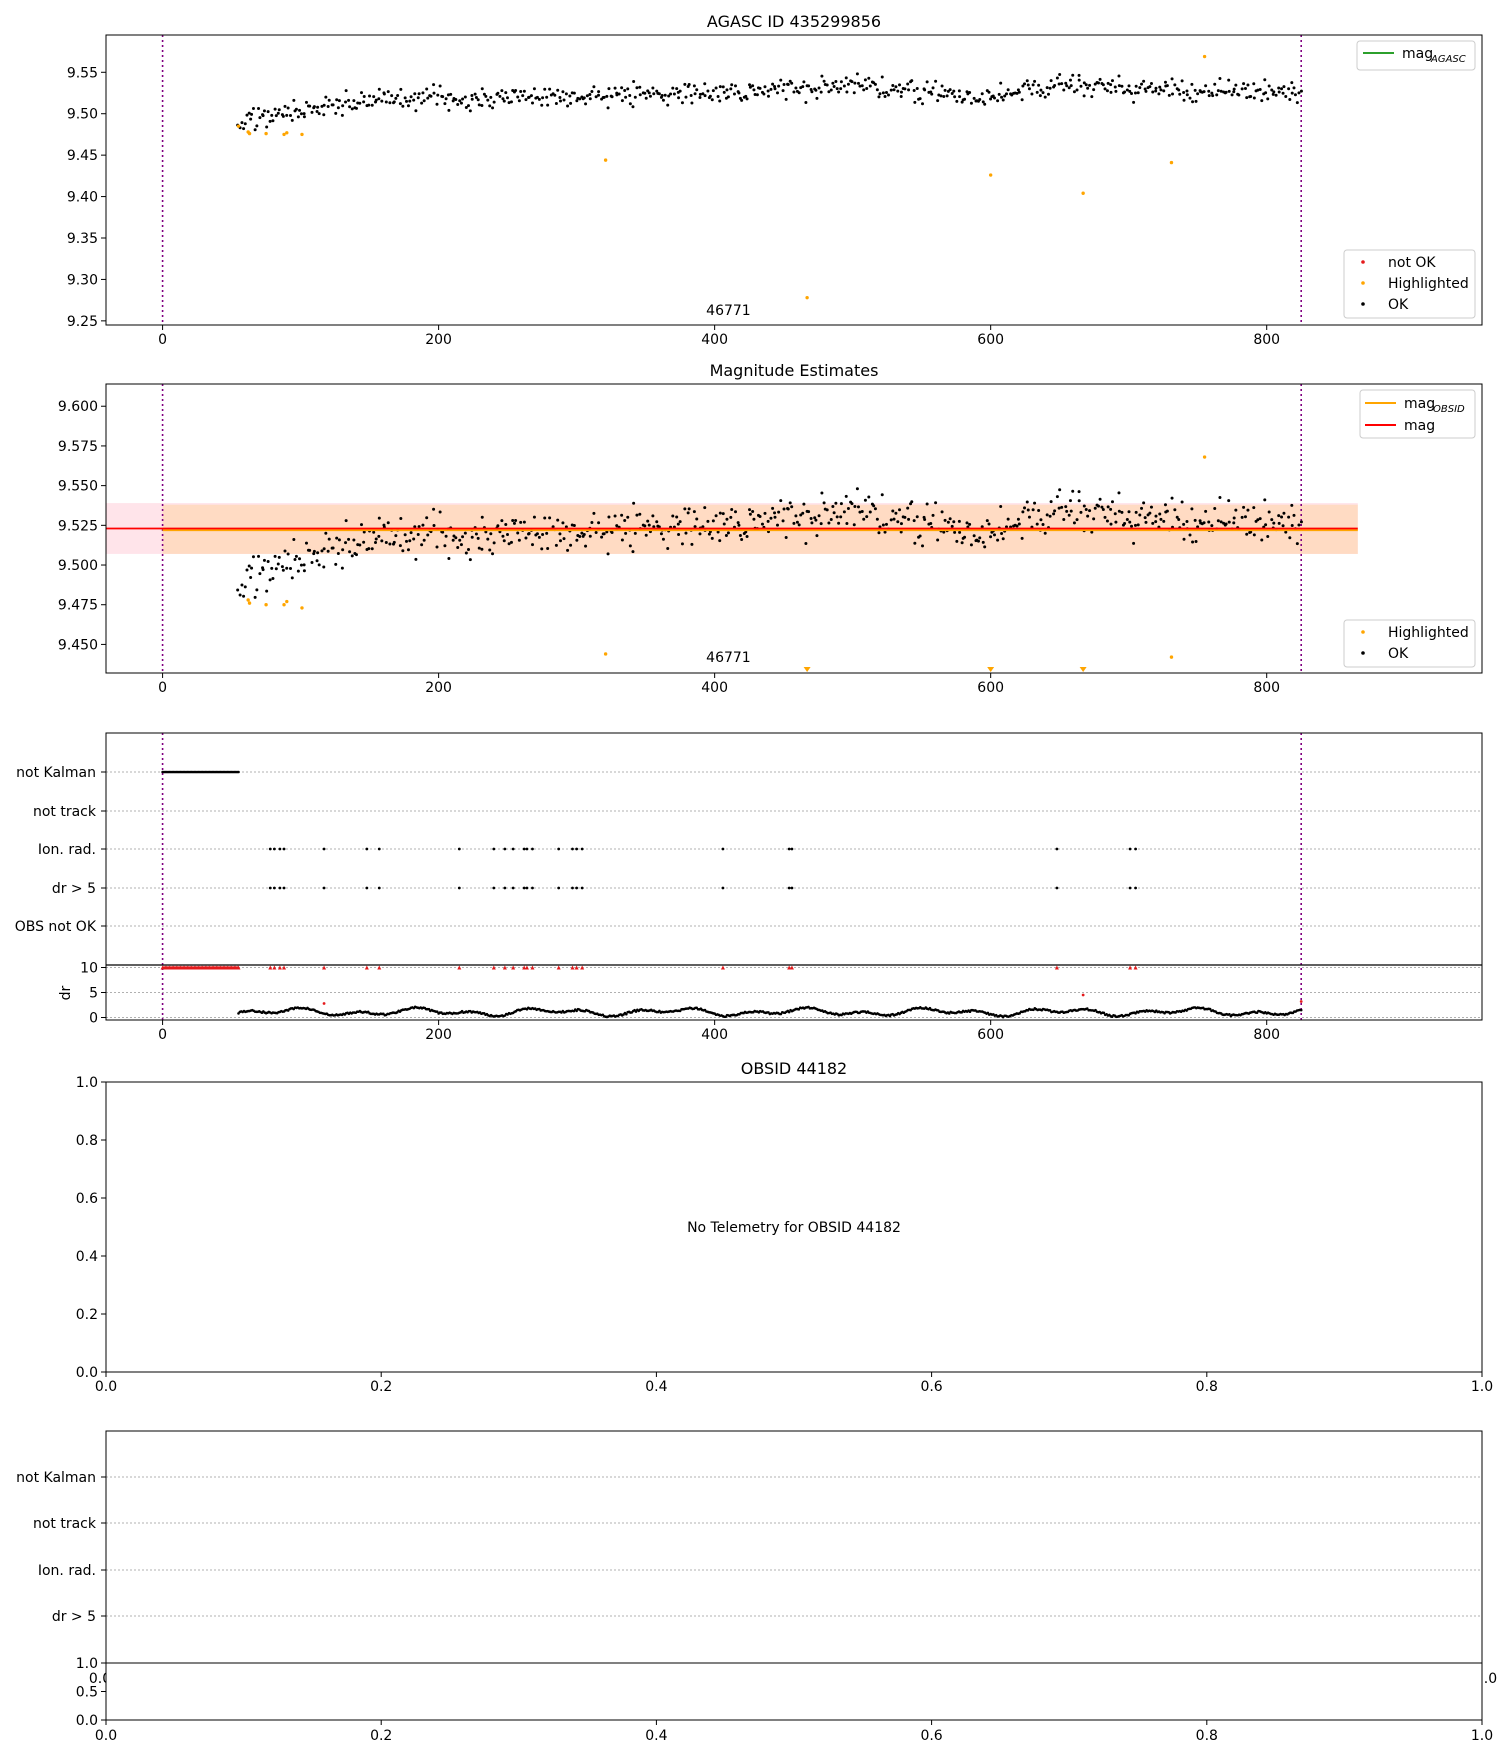  I want to click on flags-empty-row-label: not Kalman, so click(56, 1478).